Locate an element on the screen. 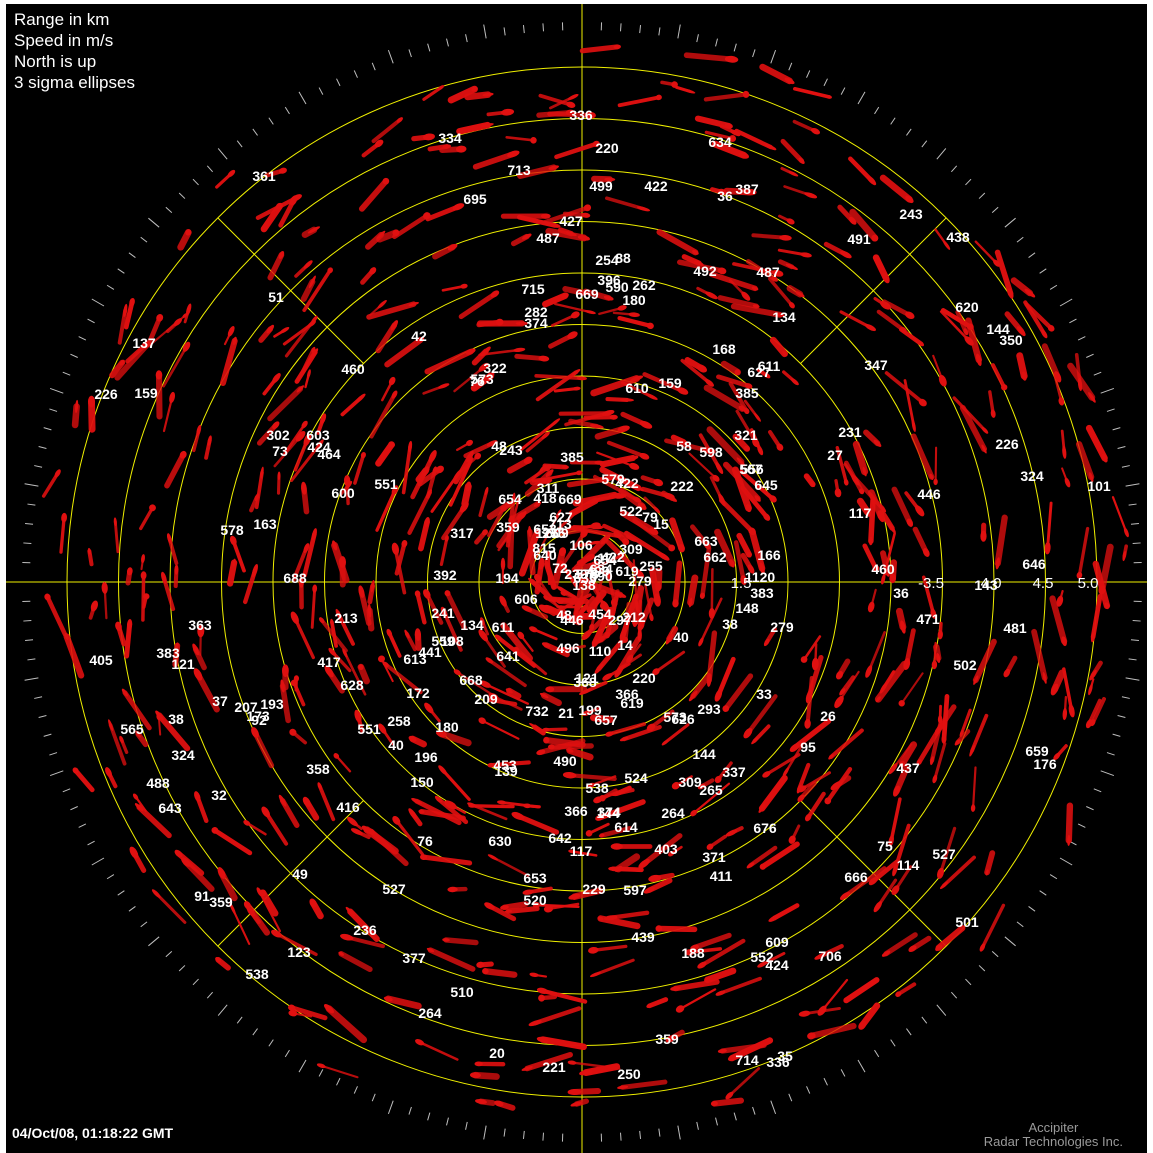 The width and height of the screenshot is (1153, 1153). track-id-label: 32 is located at coordinates (219, 795).